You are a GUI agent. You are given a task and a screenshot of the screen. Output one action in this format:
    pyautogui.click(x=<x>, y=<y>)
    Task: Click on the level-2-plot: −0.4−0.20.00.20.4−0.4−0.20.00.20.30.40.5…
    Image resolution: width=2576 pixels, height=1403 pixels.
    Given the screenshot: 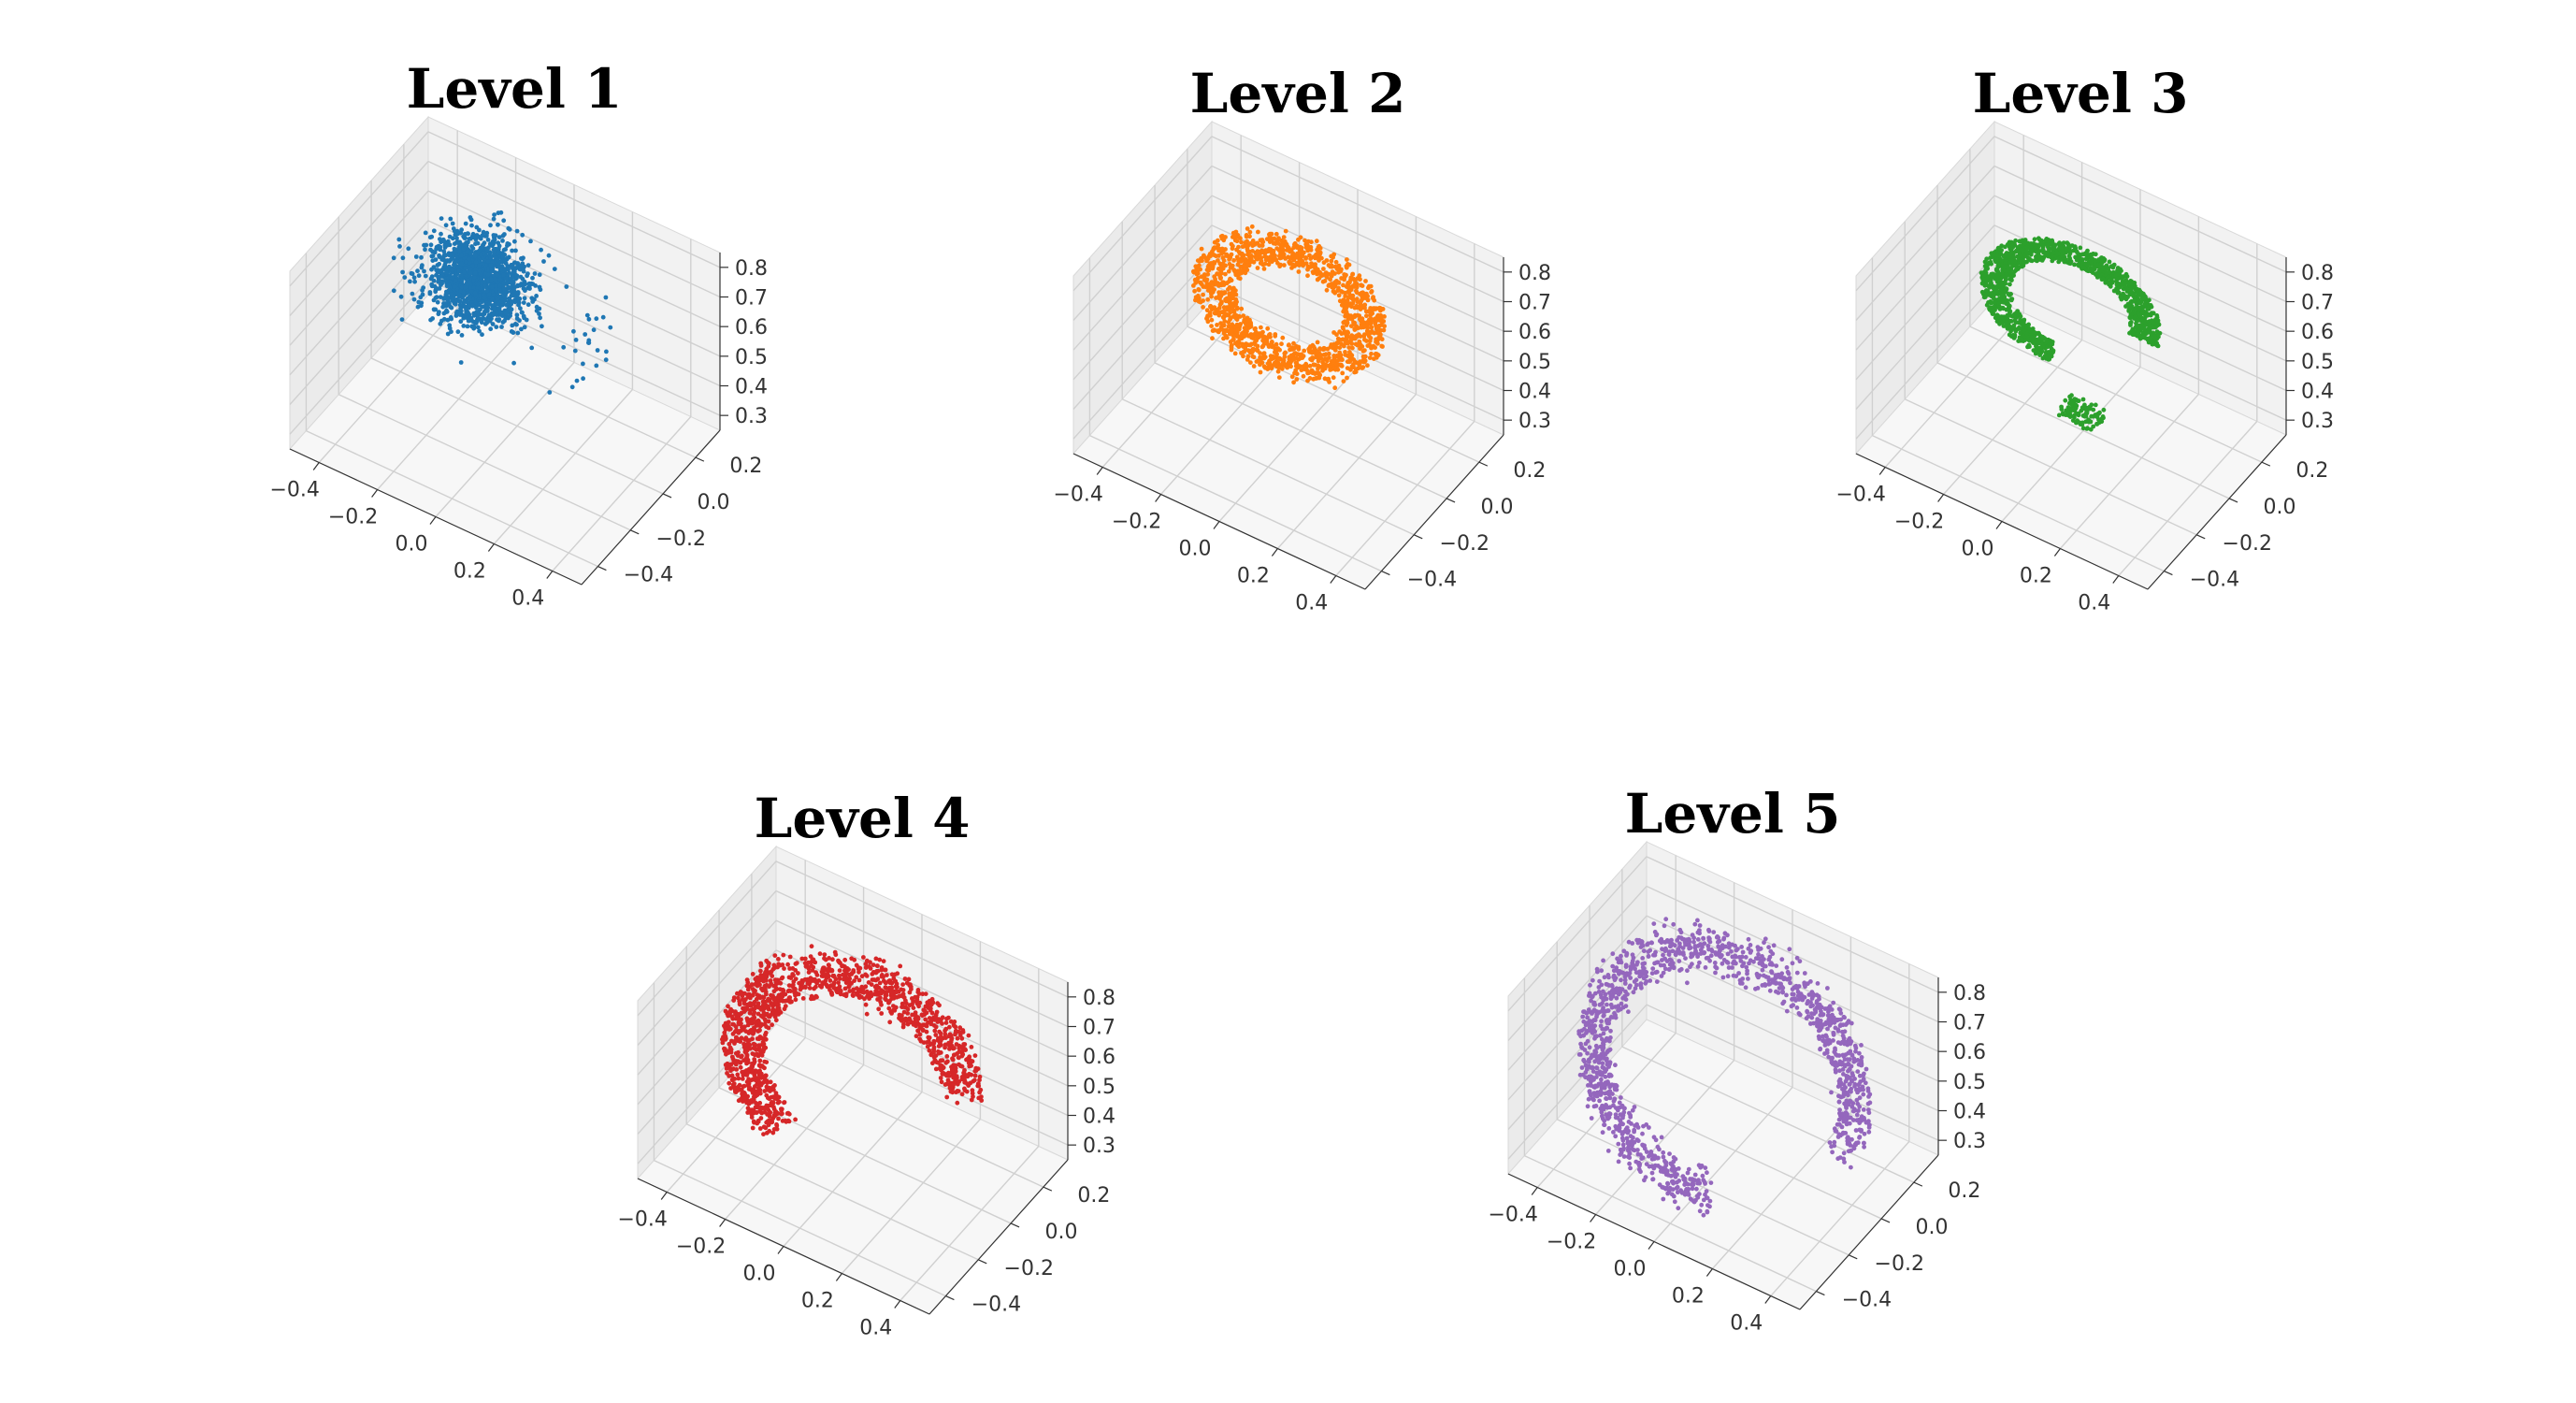 What is the action you would take?
    pyautogui.click(x=1302, y=367)
    